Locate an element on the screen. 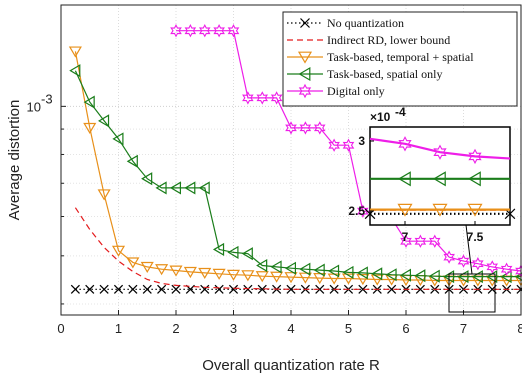 The width and height of the screenshot is (522, 379). y-tick-label-base: 10 is located at coordinates (34, 106).